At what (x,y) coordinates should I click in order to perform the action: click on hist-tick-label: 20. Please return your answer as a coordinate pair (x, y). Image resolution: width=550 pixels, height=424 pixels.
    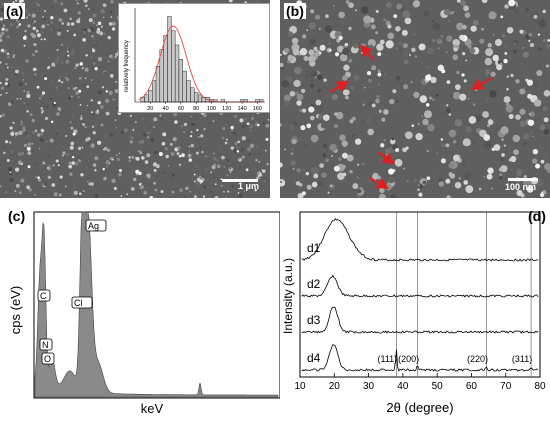
    Looking at the image, I should click on (150, 109).